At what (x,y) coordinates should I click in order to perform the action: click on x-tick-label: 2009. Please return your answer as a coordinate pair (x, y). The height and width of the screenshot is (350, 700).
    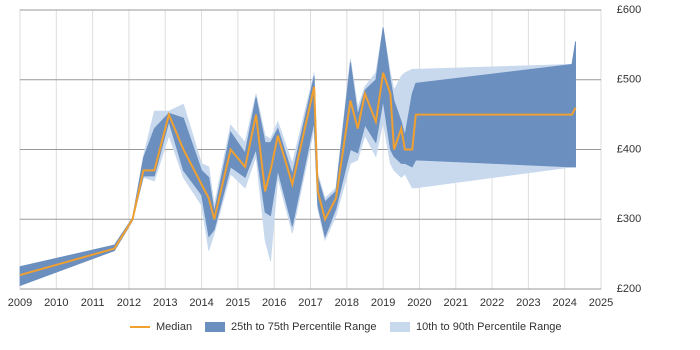
    Looking at the image, I should click on (20, 303).